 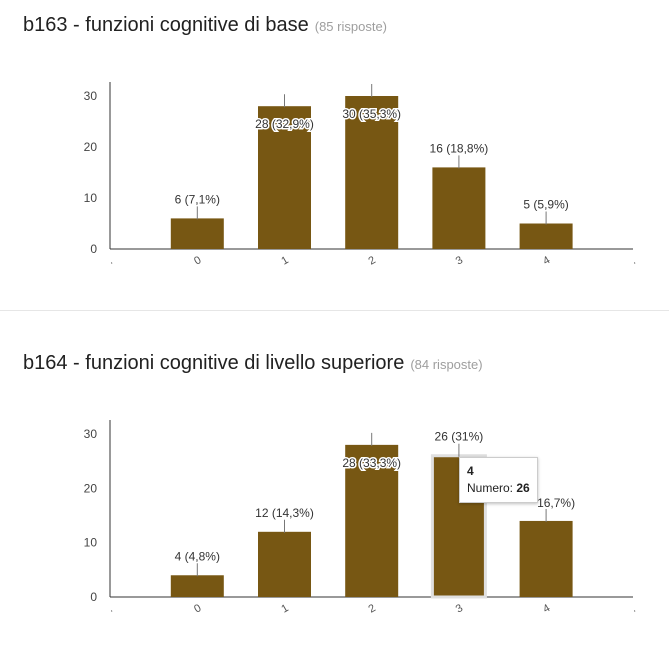 I want to click on data-label: 30 (35,3%), so click(x=371, y=114).